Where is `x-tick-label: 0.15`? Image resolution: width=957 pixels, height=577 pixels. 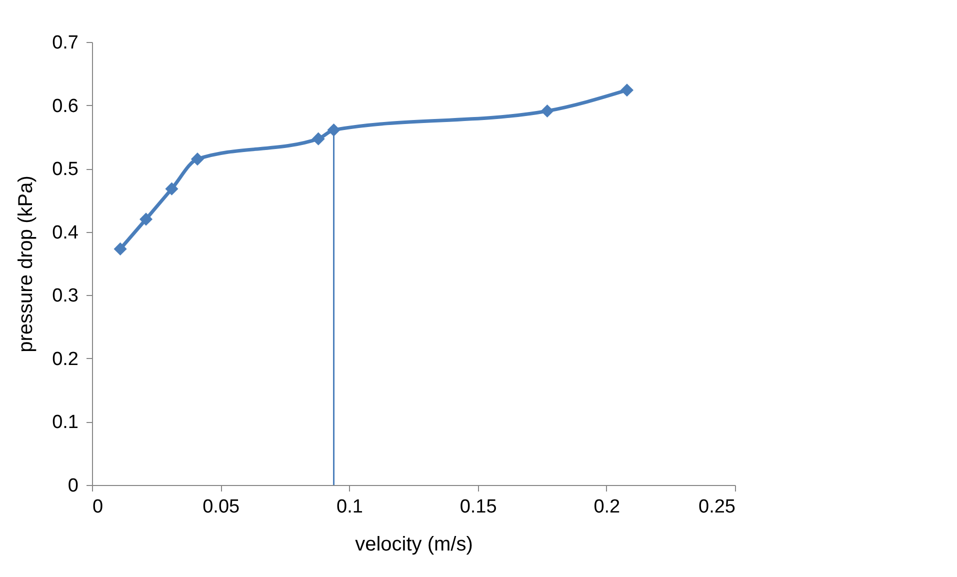
x-tick-label: 0.15 is located at coordinates (478, 507).